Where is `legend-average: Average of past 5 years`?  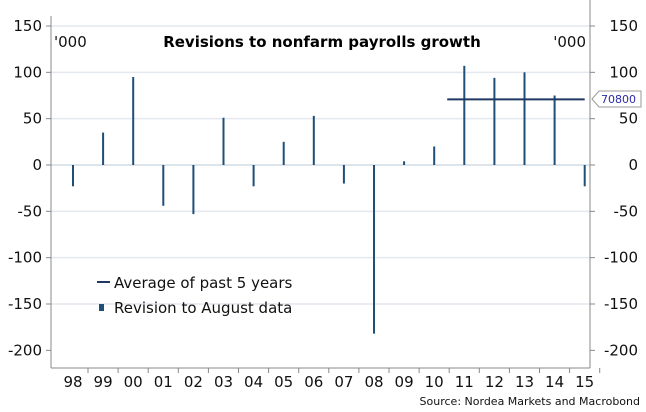 legend-average: Average of past 5 years is located at coordinates (203, 283).